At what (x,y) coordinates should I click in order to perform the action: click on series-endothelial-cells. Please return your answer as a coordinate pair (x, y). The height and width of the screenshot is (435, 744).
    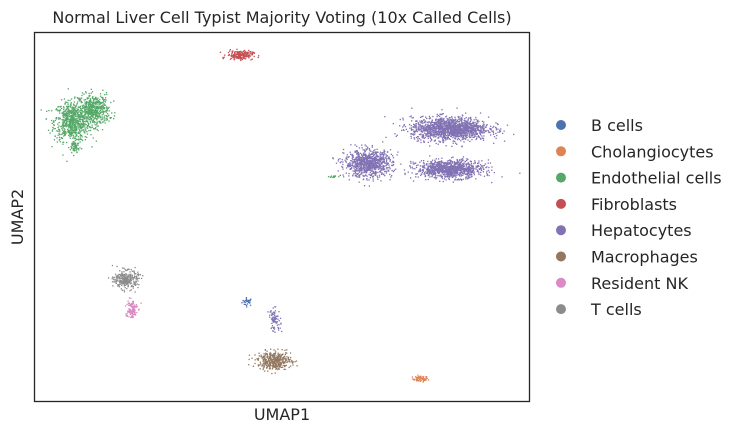
    Looking at the image, I should click on (190, 133).